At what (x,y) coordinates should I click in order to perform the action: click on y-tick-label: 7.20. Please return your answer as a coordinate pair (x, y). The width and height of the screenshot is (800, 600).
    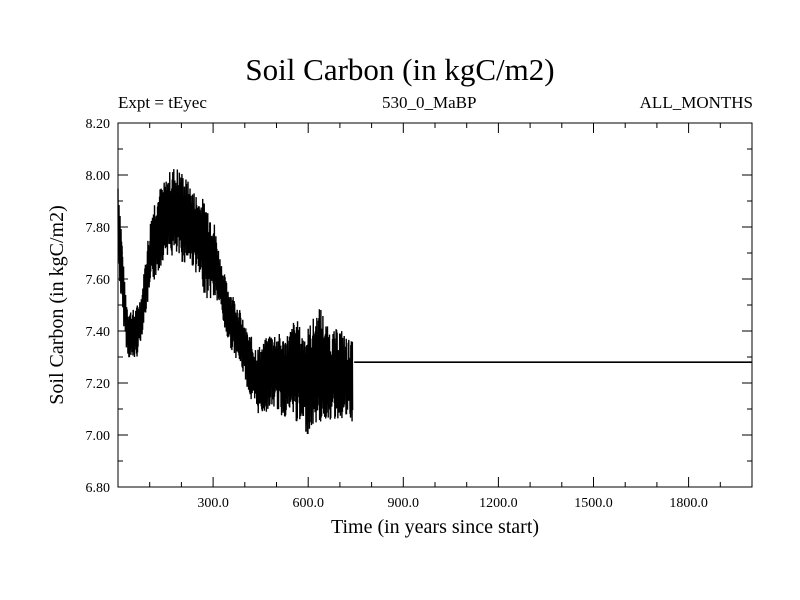
    Looking at the image, I should click on (98, 384).